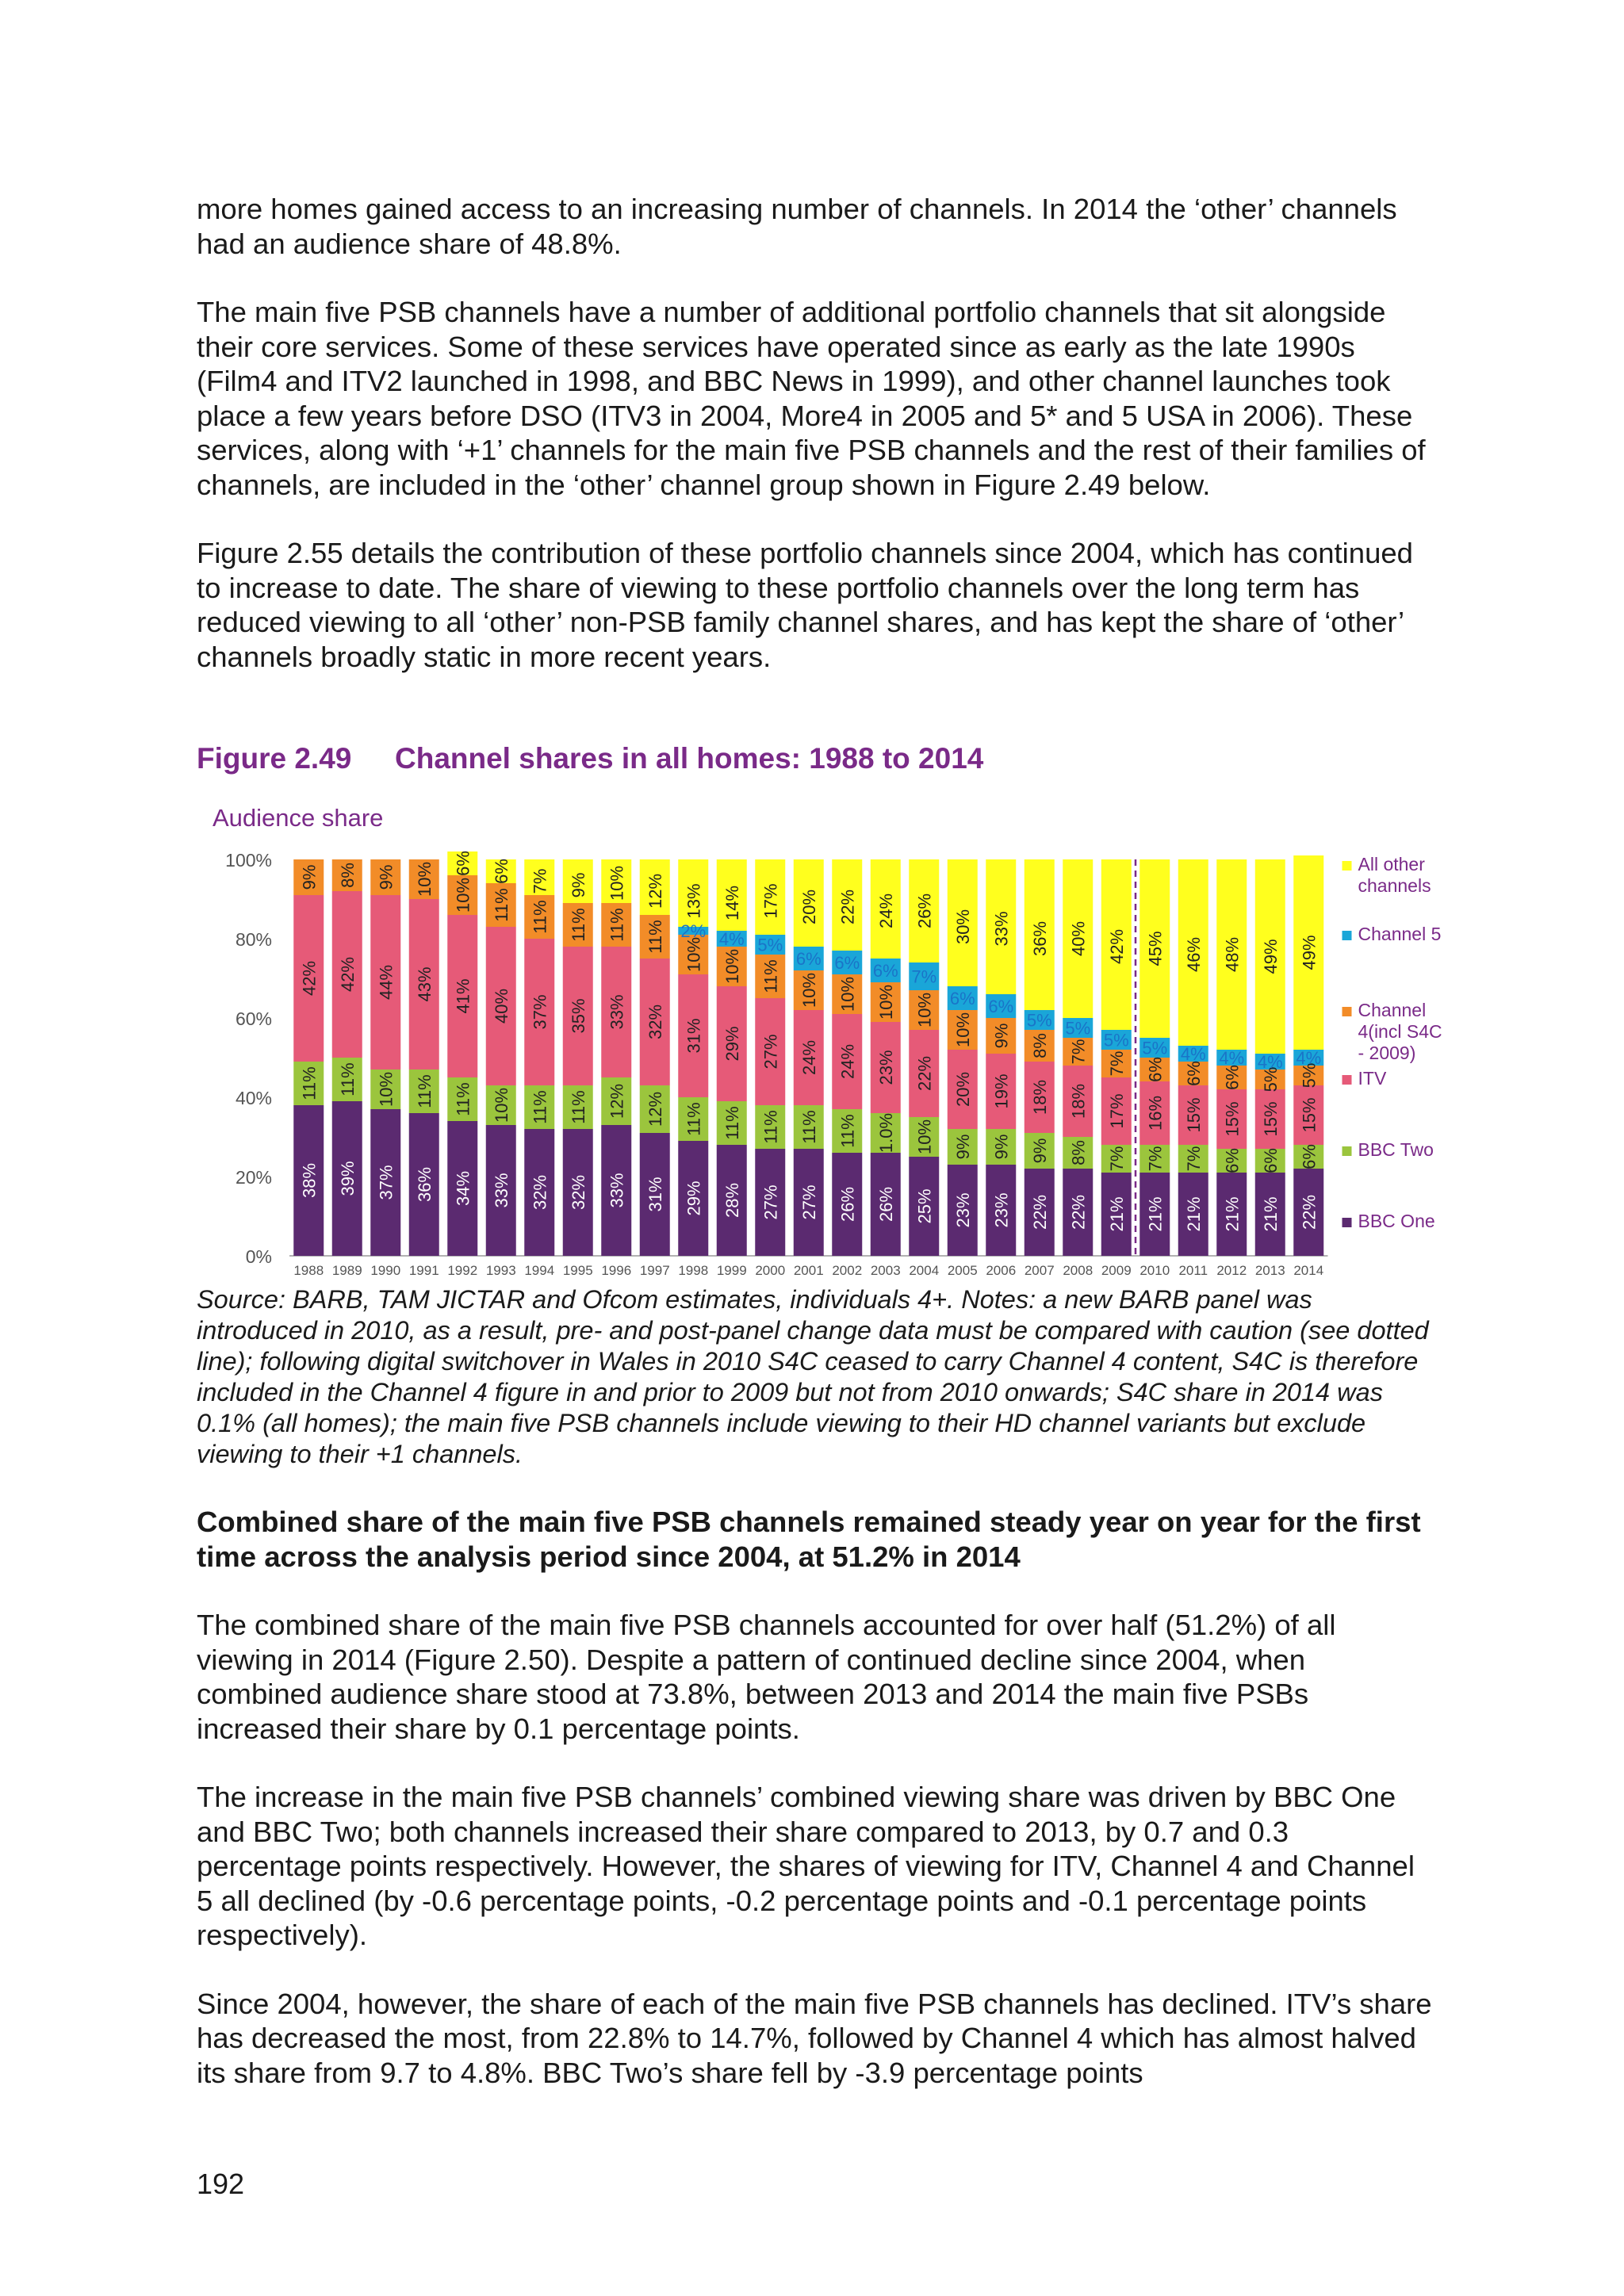  What do you see at coordinates (462, 1270) in the screenshot?
I see `x-tick-label: 1992` at bounding box center [462, 1270].